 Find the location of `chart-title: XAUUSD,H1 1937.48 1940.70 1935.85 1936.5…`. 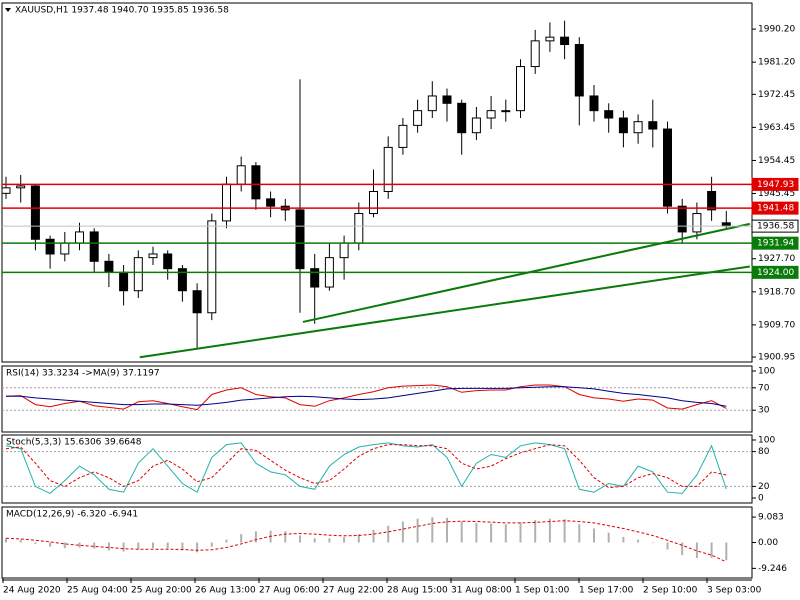

chart-title: XAUUSD,H1 1937.48 1940.70 1935.85 1936.5… is located at coordinates (122, 11).